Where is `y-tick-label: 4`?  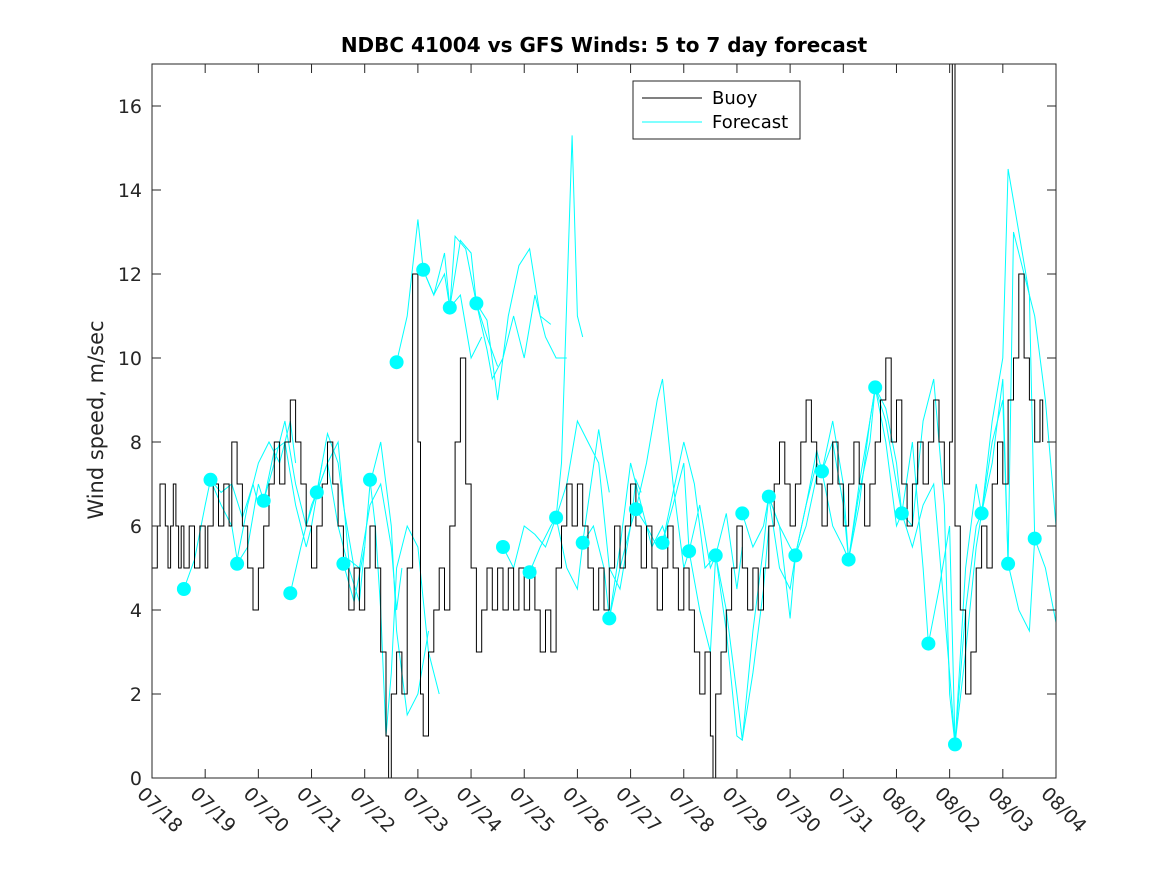
y-tick-label: 4 is located at coordinates (136, 611).